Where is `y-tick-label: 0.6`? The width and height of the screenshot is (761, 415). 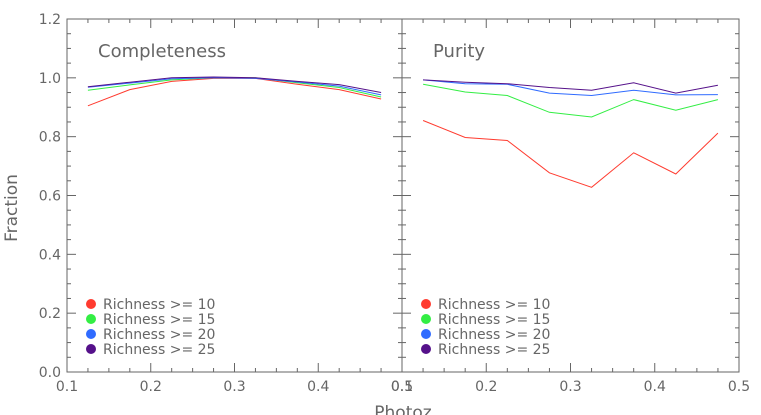
y-tick-label: 0.6 is located at coordinates (50, 197).